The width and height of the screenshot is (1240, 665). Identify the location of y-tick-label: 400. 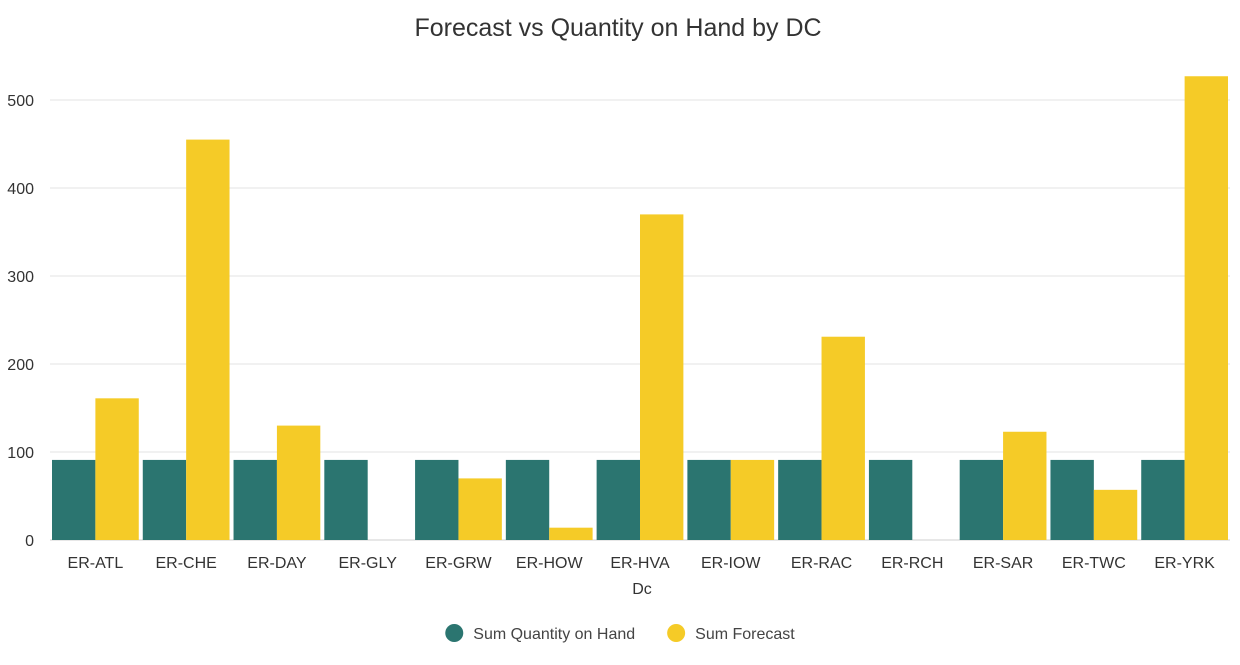
(20, 189).